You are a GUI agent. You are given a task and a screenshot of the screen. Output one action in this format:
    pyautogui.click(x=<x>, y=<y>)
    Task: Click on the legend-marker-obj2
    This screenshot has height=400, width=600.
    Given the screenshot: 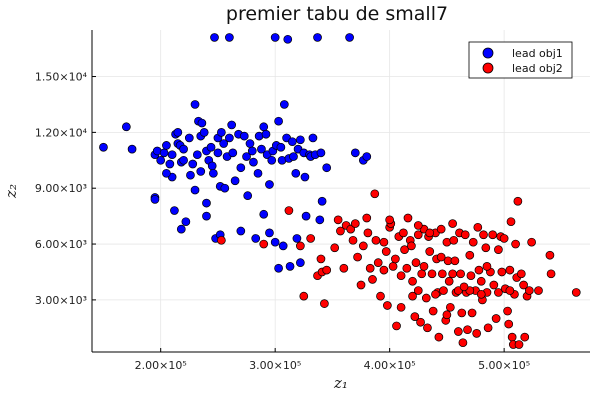 What is the action you would take?
    pyautogui.click(x=488, y=68)
    